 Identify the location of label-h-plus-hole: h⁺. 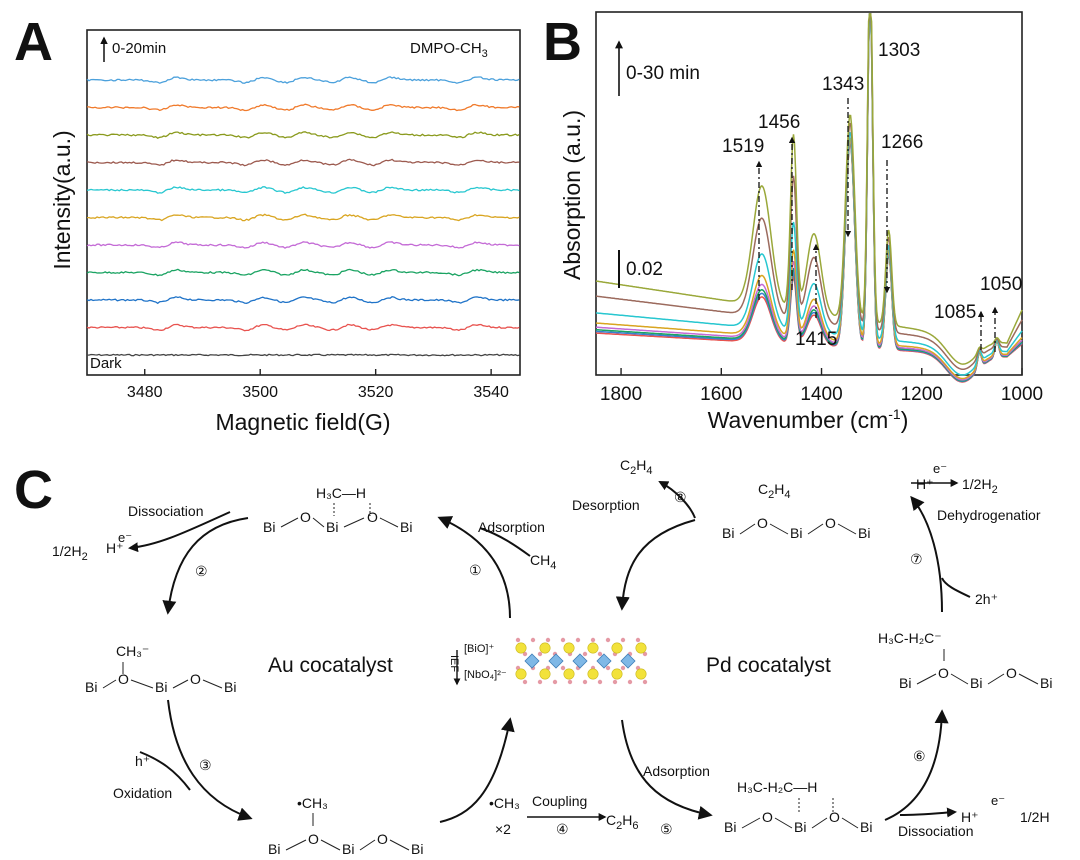
(142, 761).